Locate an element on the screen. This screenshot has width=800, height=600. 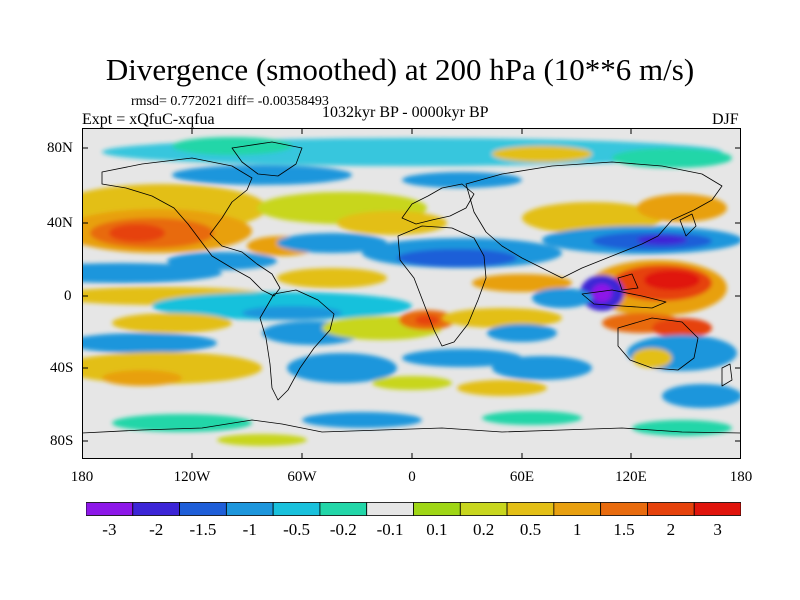
colorbar is located at coordinates (413, 509).